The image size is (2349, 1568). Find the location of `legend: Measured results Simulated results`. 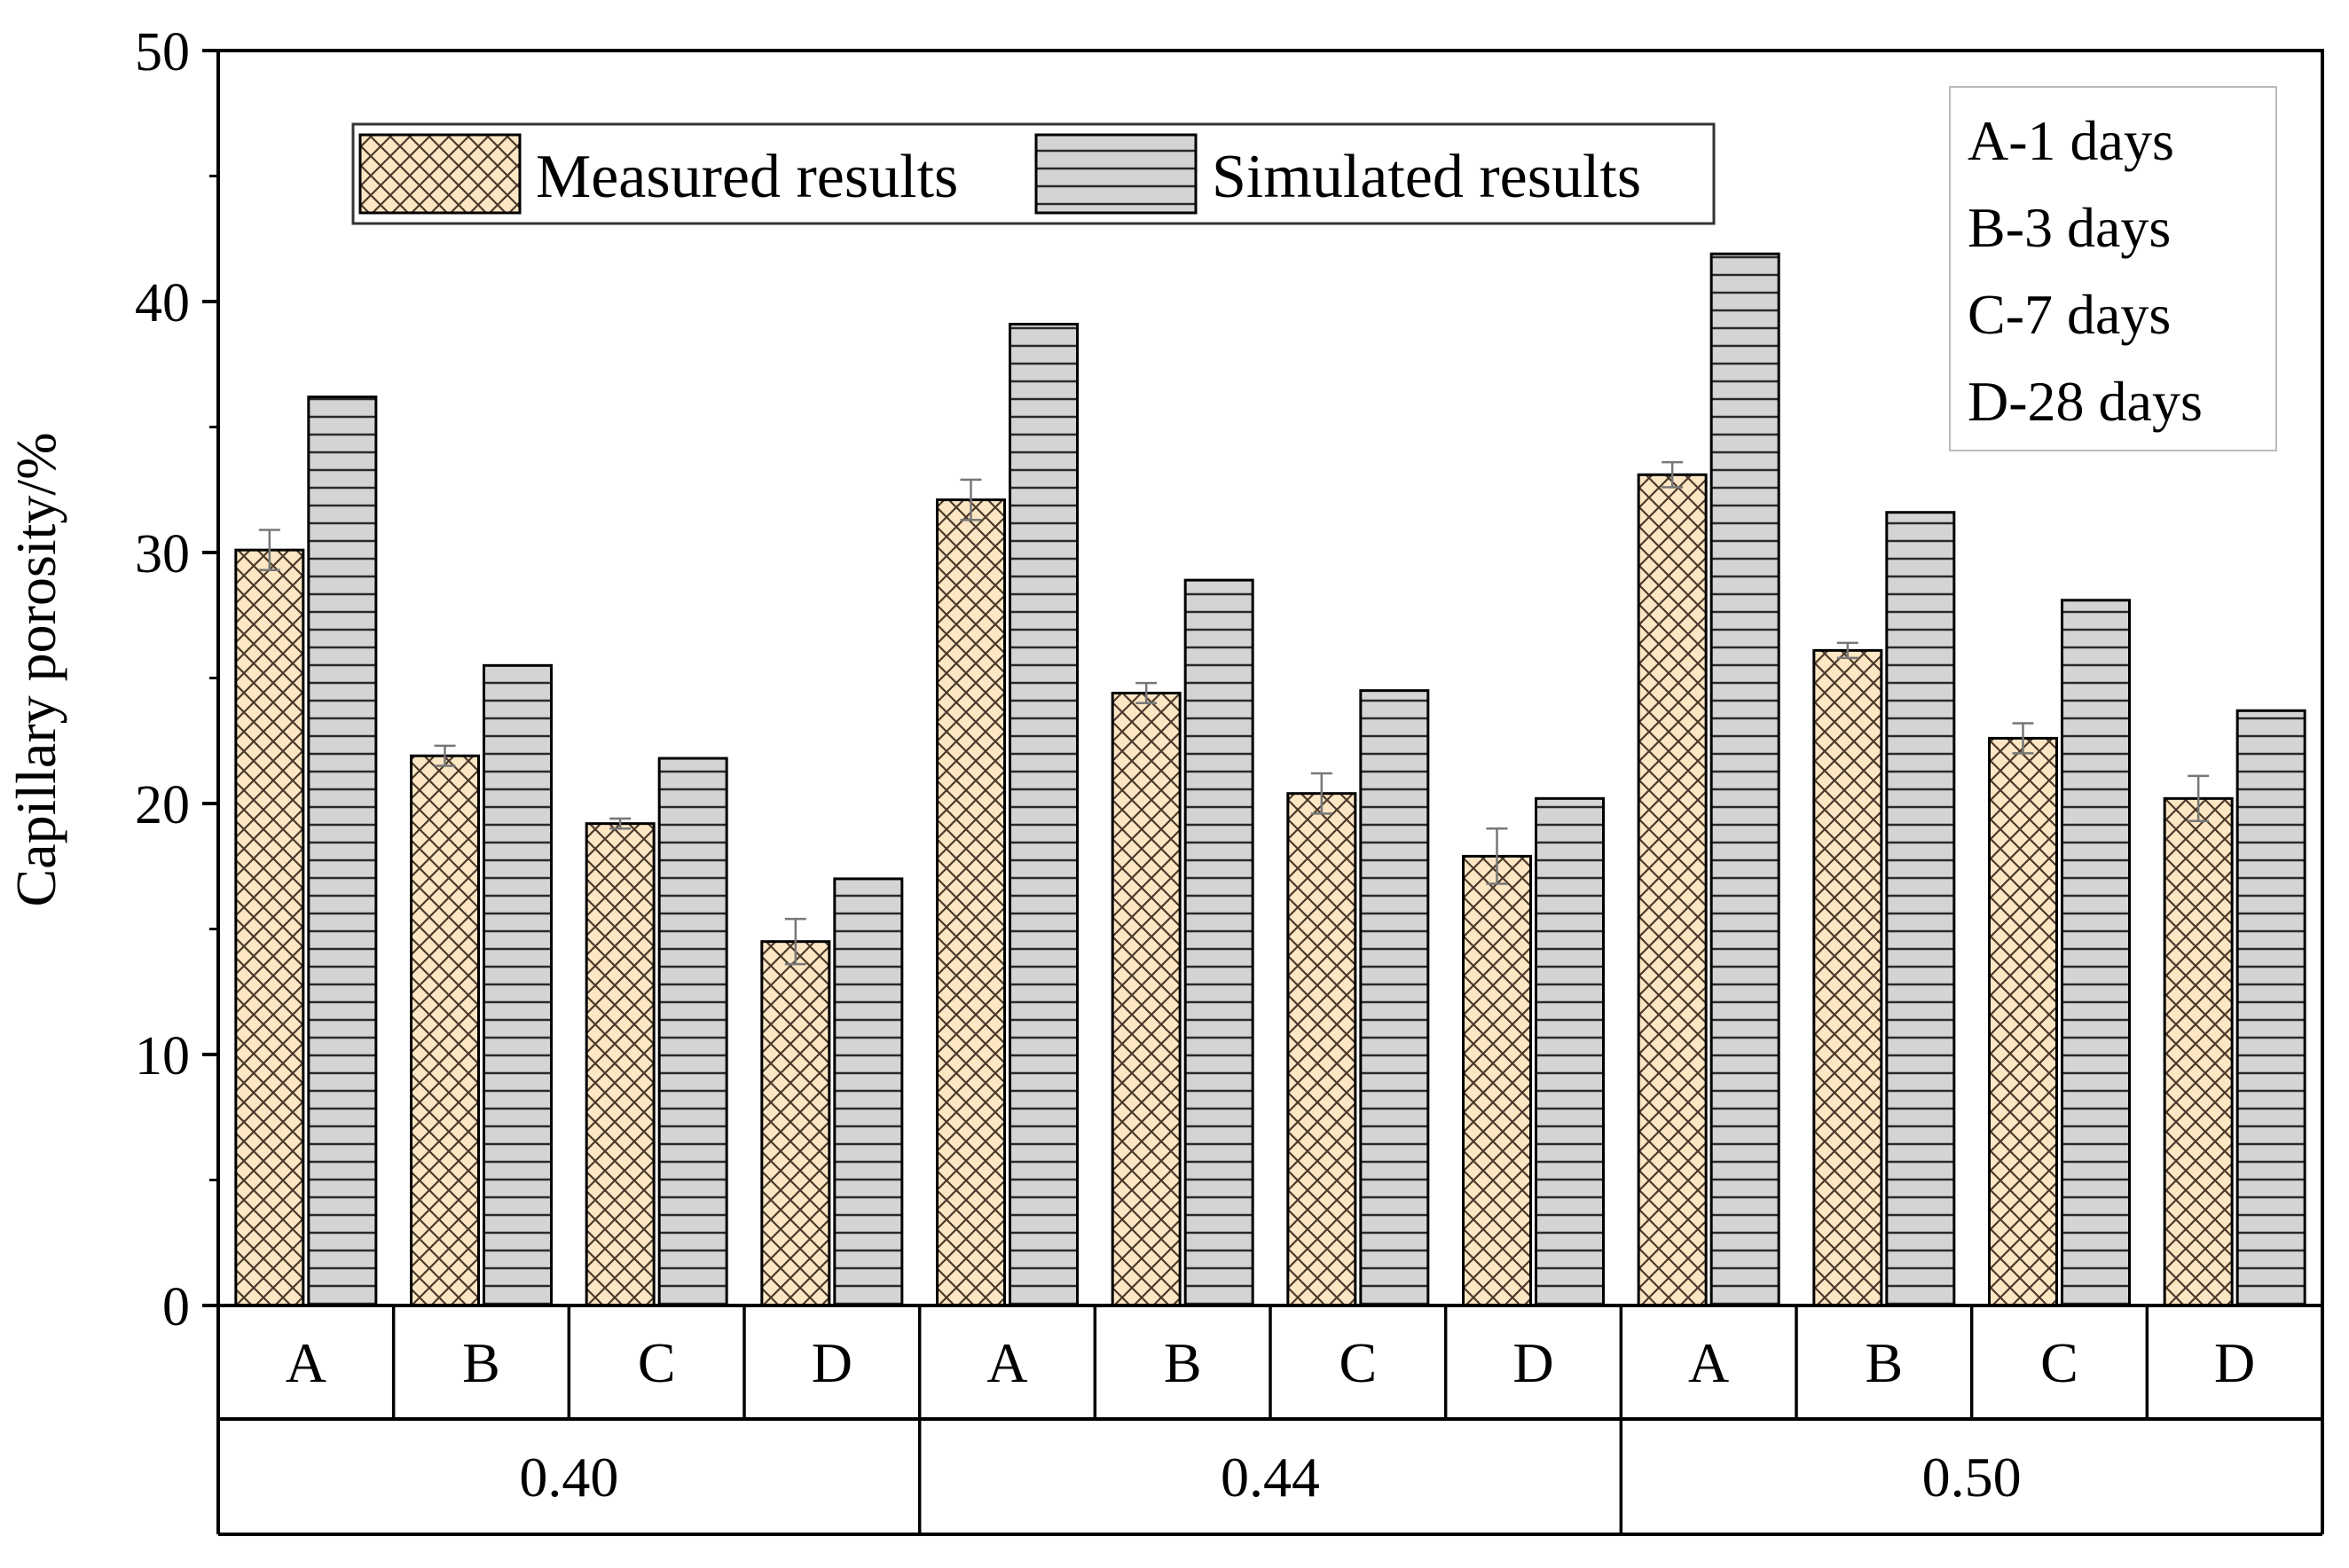

legend: Measured results Simulated results is located at coordinates (1033, 174).